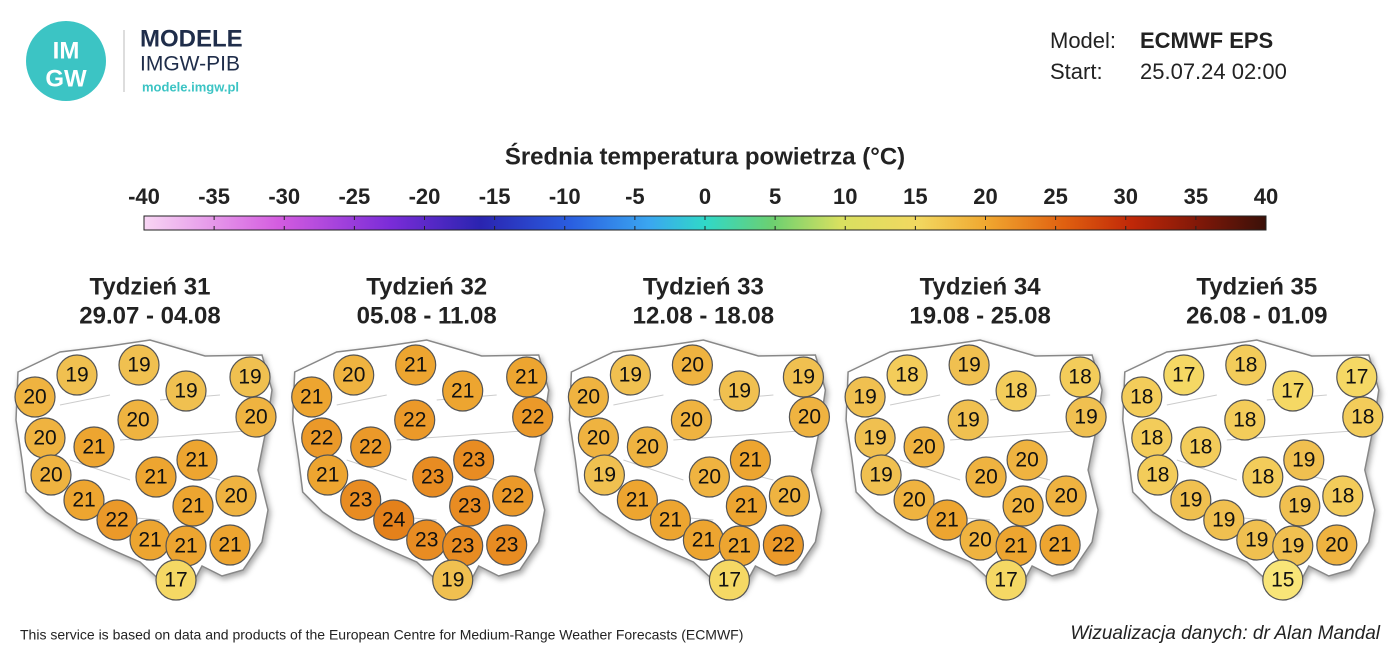  I want to click on colorbar-title: Średnia temperatura powietrza (°C), so click(705, 156).